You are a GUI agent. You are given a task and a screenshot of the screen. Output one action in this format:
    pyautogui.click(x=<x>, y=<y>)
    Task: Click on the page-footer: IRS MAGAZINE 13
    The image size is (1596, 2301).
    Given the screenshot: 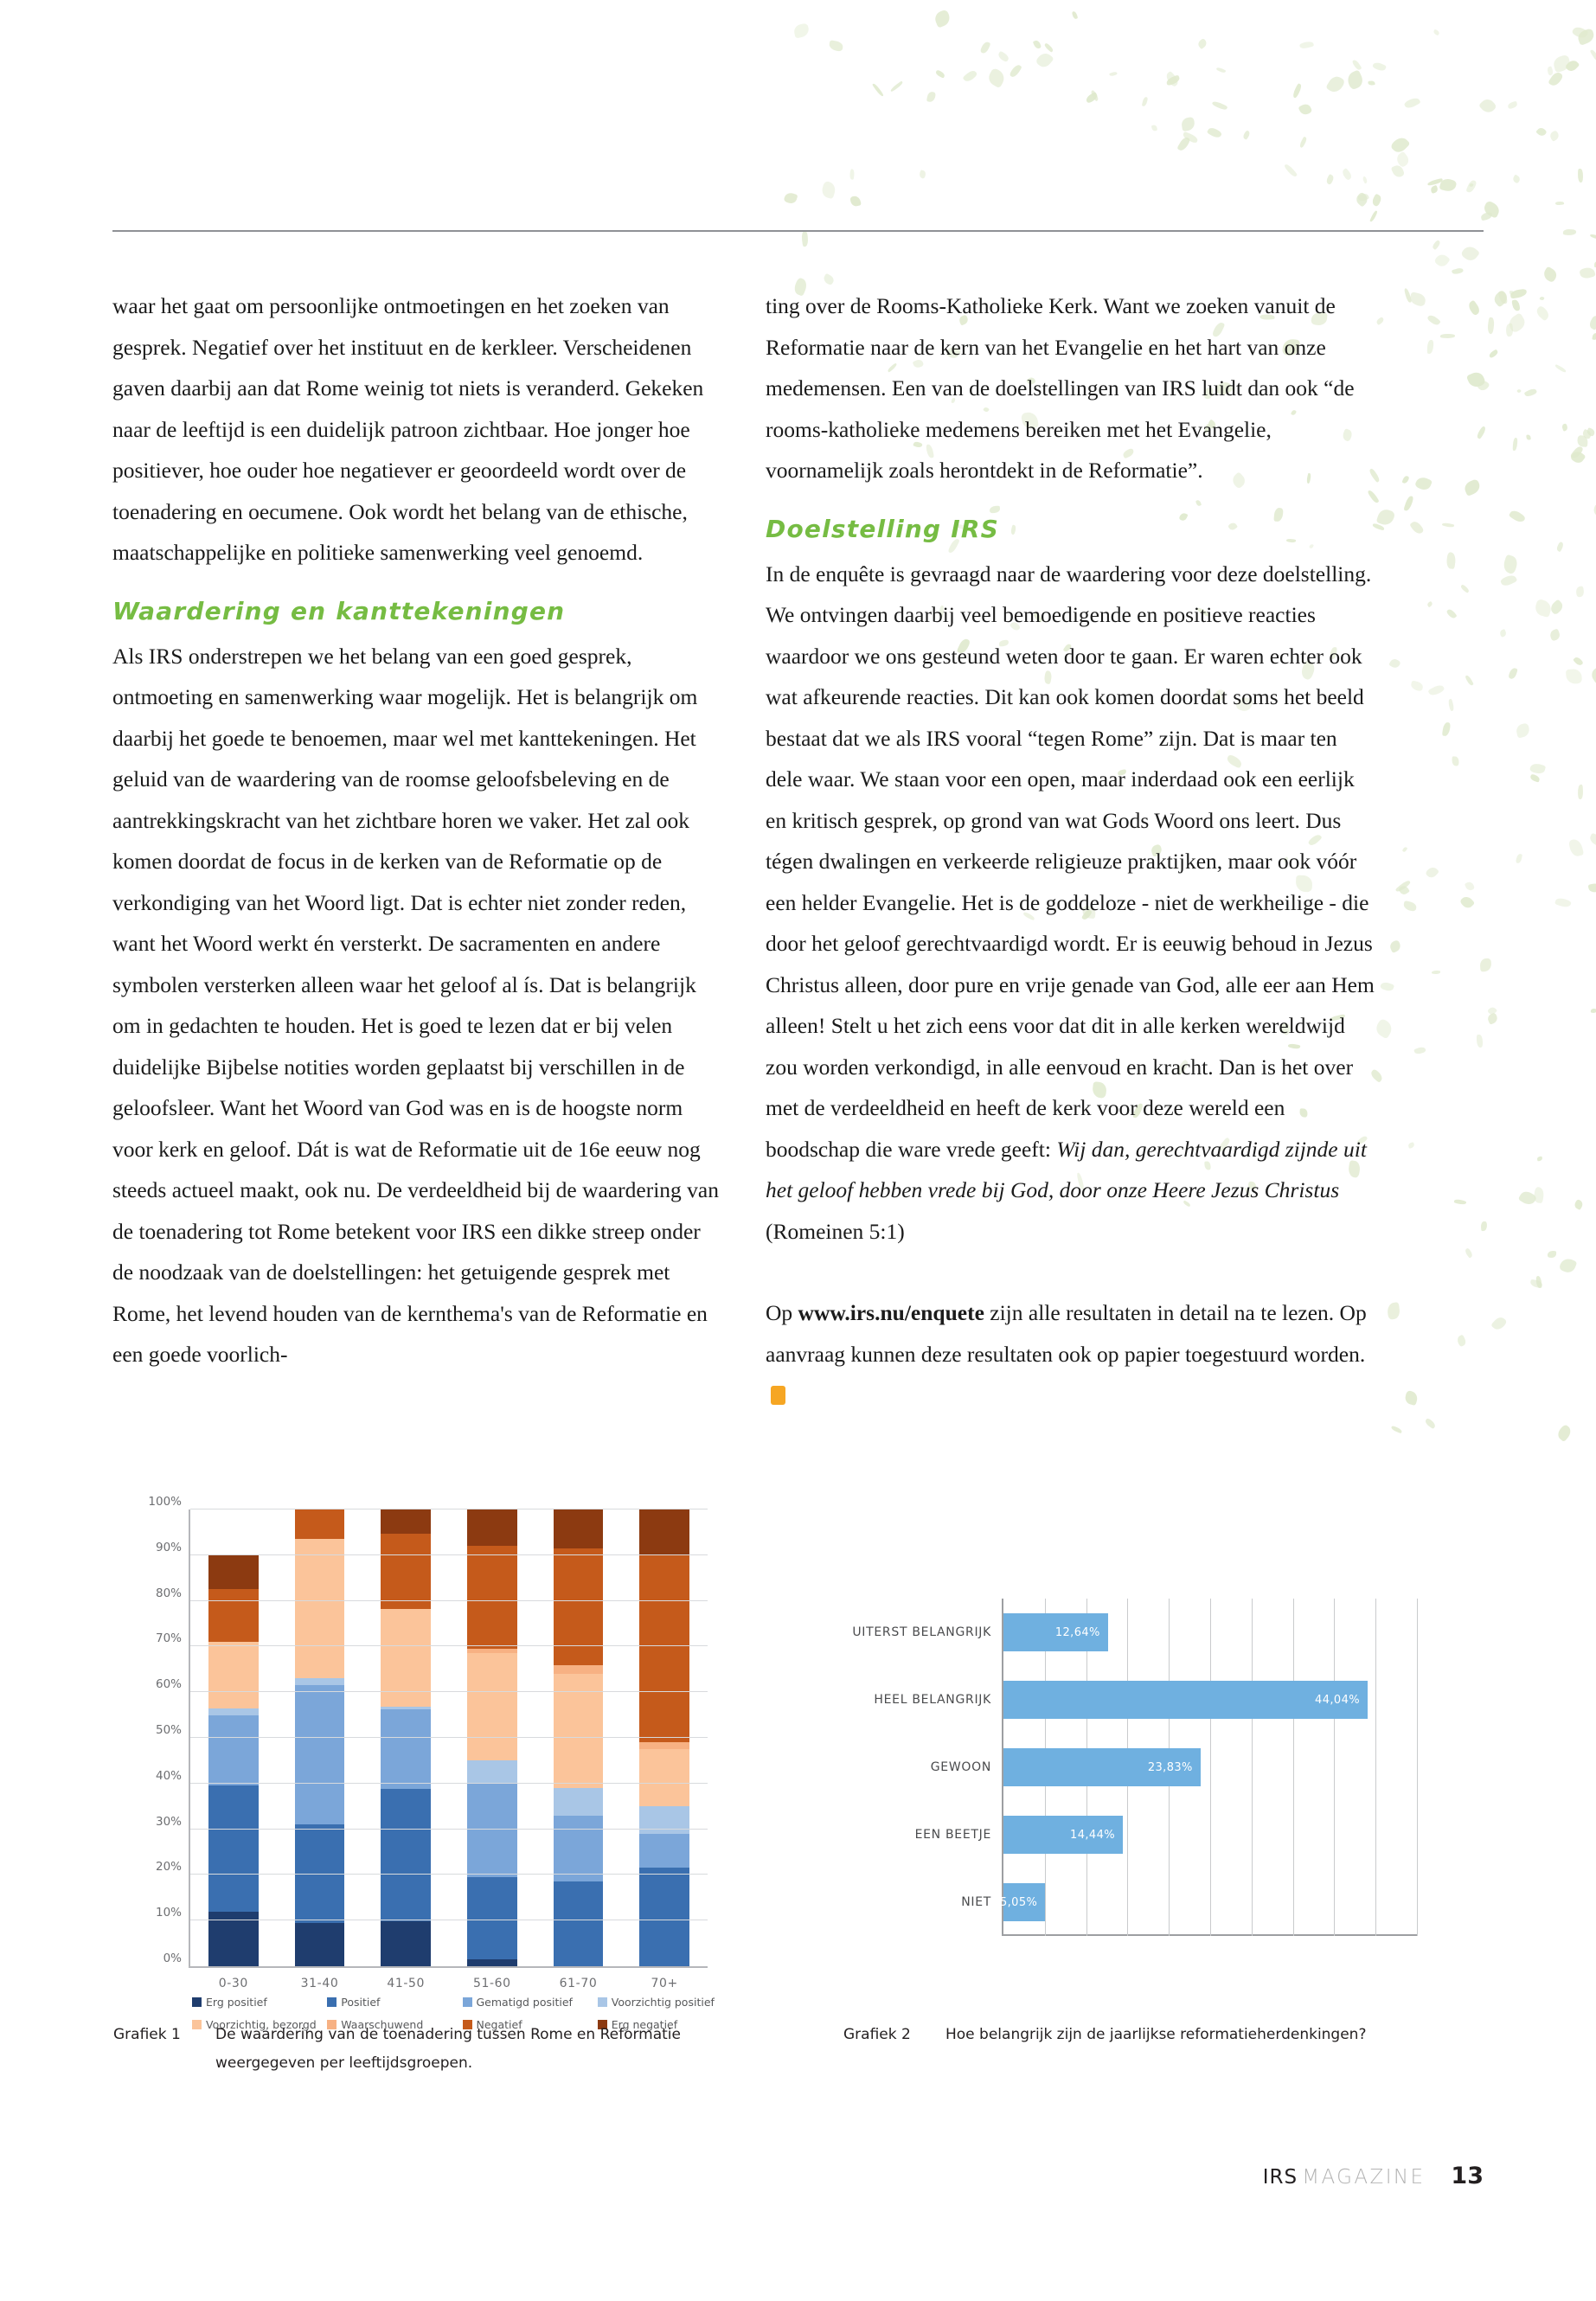 What is the action you would take?
    pyautogui.click(x=1373, y=2176)
    